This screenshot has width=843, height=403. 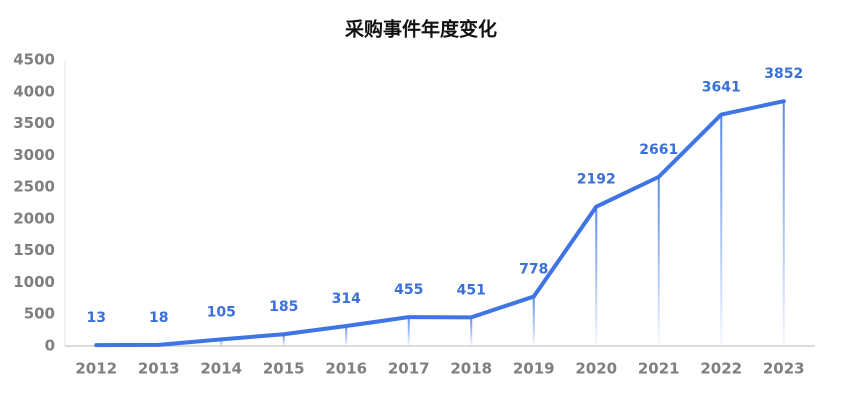 What do you see at coordinates (34, 187) in the screenshot?
I see `y-tick-label: 2500` at bounding box center [34, 187].